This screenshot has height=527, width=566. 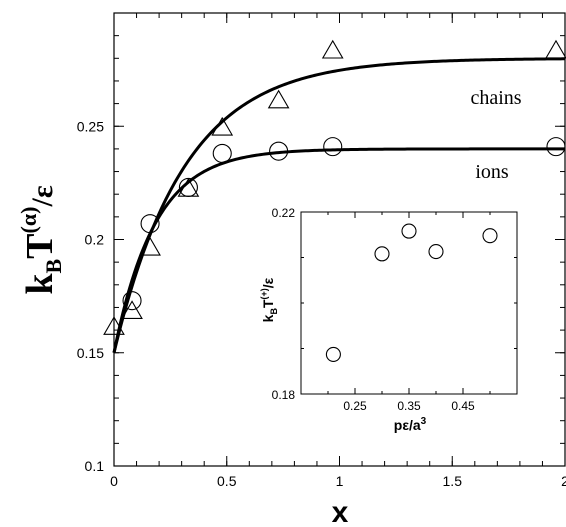 I want to click on y-title-sup: (α), so click(x=28, y=220).